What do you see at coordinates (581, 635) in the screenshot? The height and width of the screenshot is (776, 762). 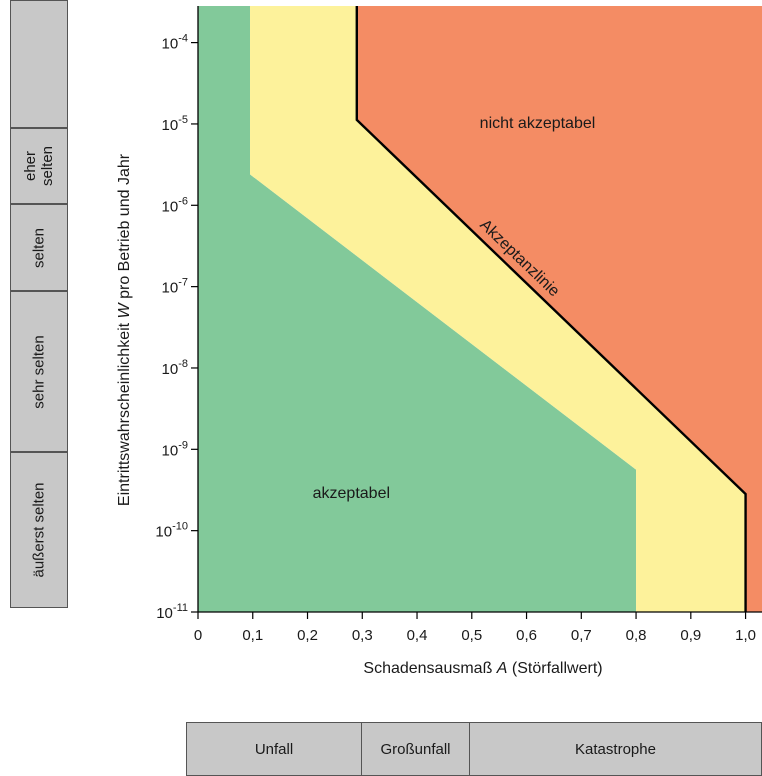 I see `x-tick-label: 0,7` at bounding box center [581, 635].